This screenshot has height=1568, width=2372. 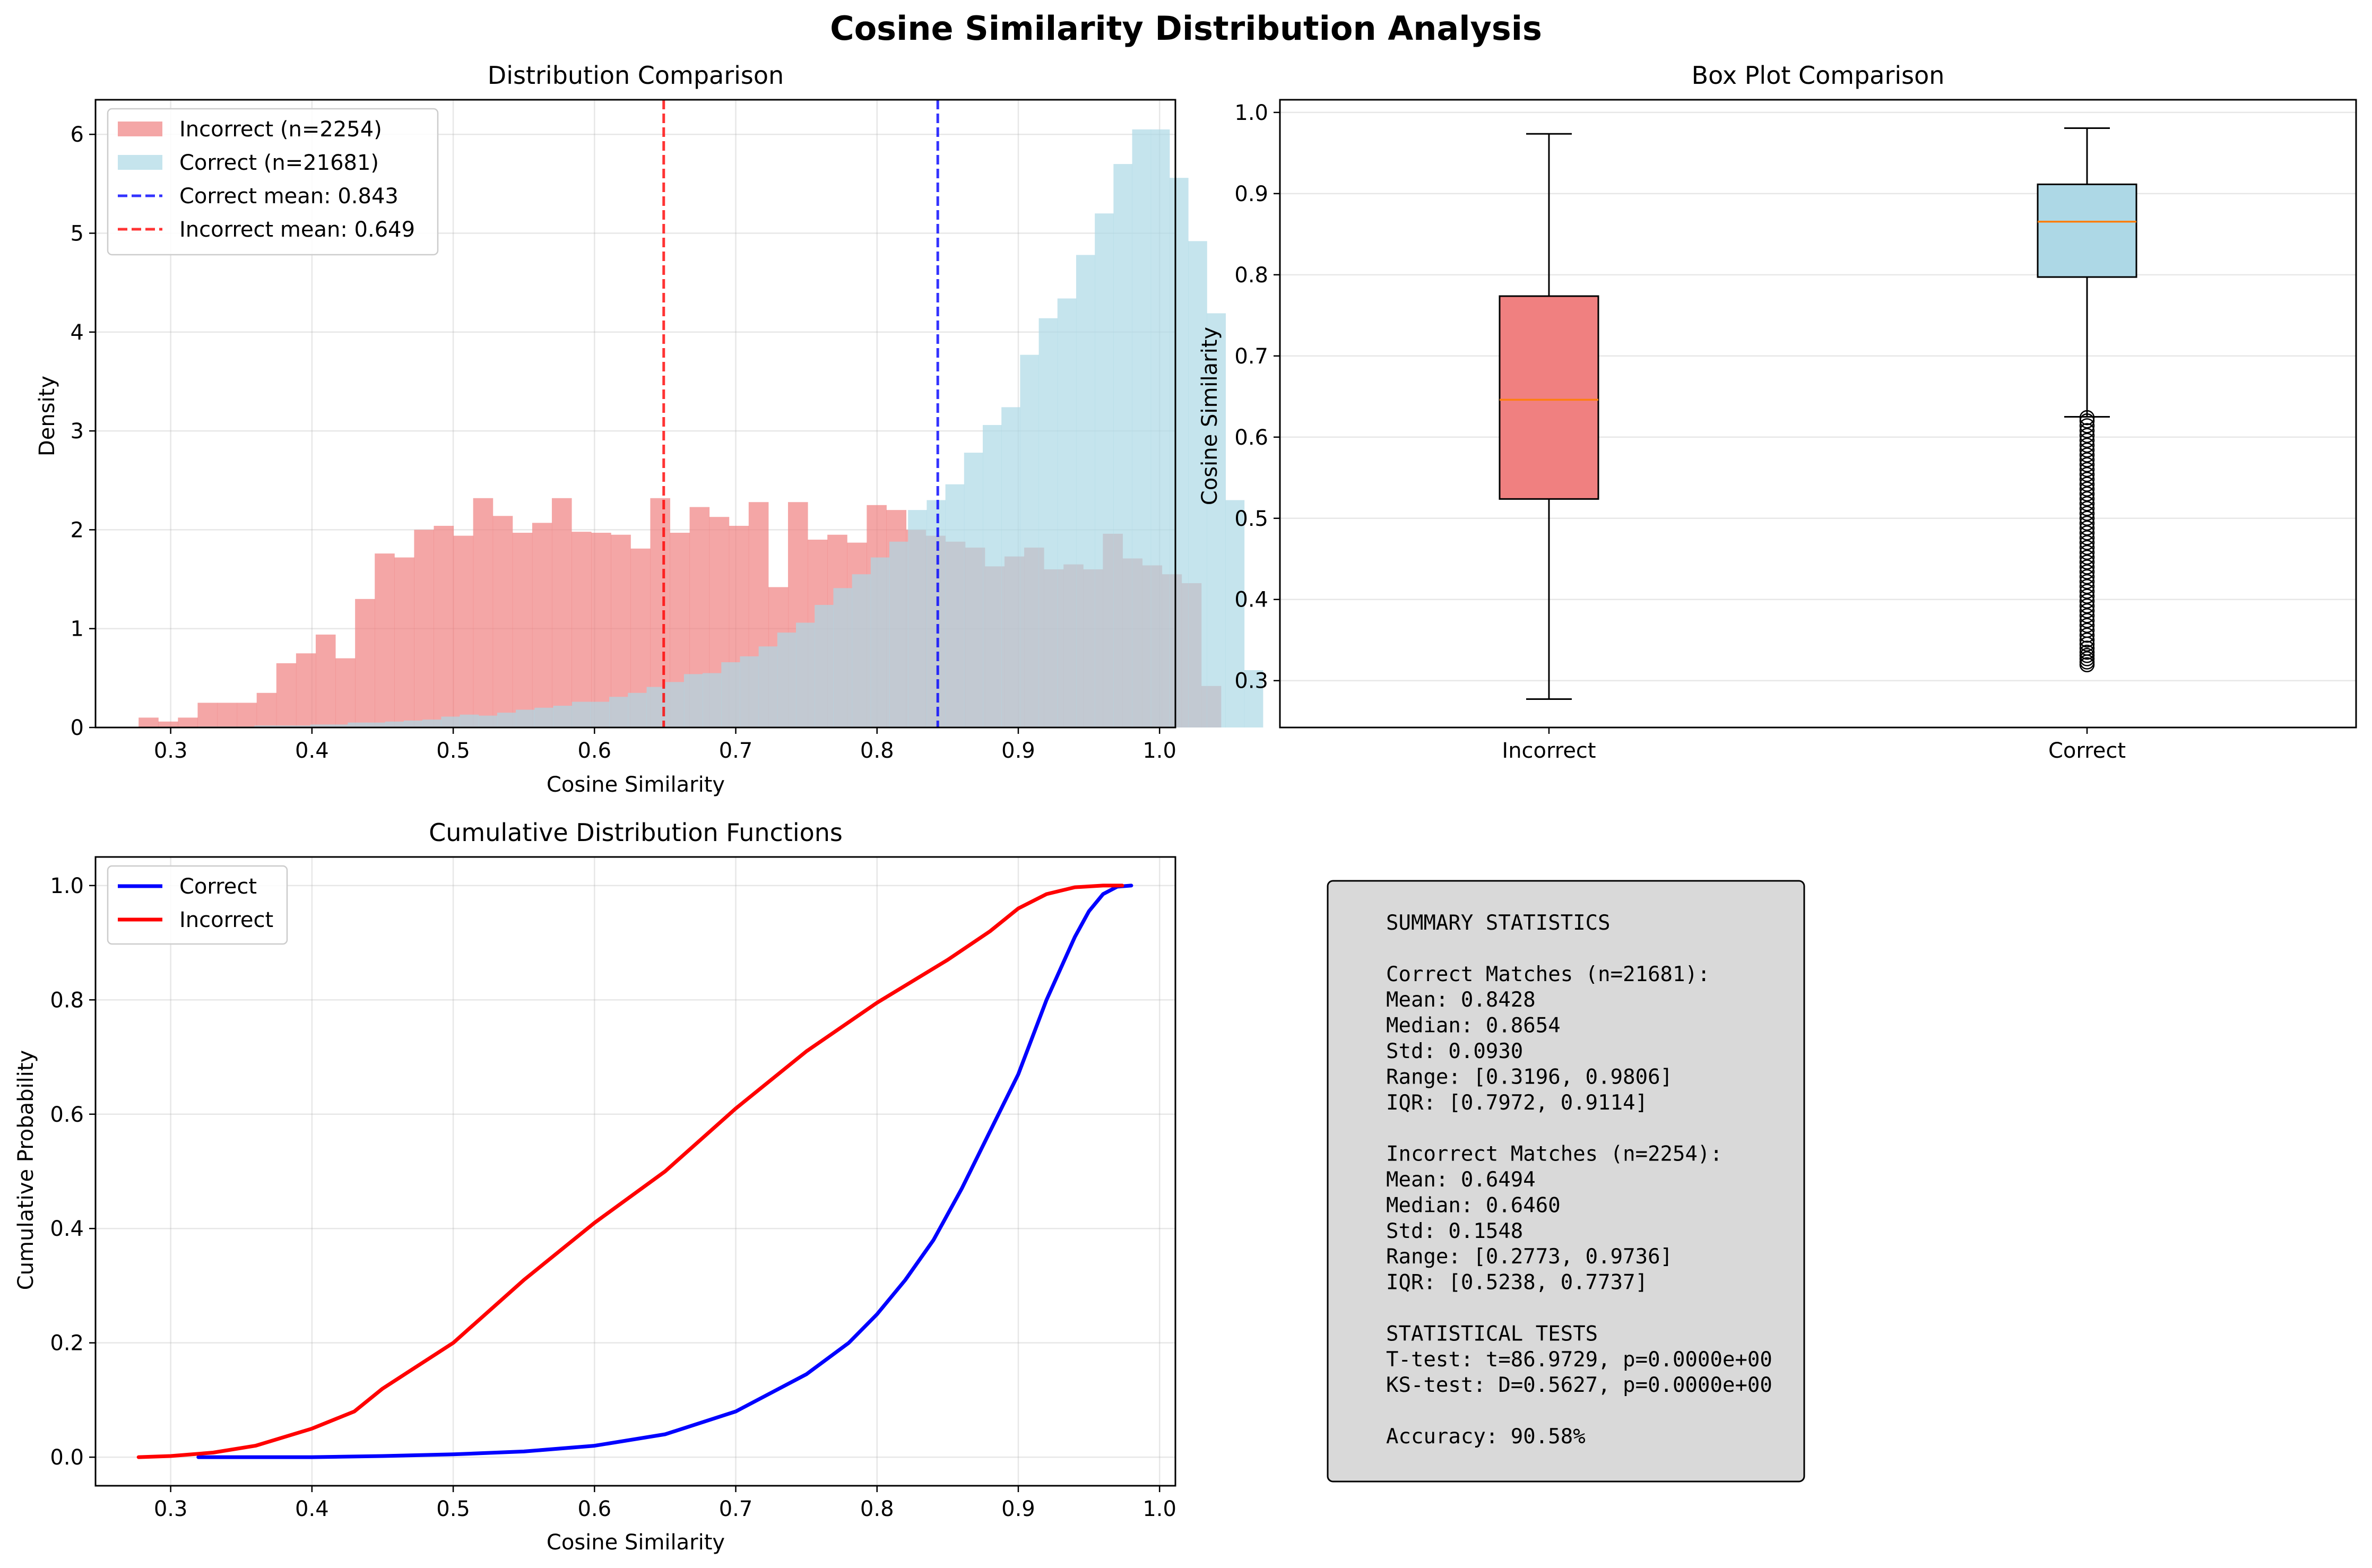 I want to click on boxplot-ytick-label: 1.0, so click(x=1251, y=113).